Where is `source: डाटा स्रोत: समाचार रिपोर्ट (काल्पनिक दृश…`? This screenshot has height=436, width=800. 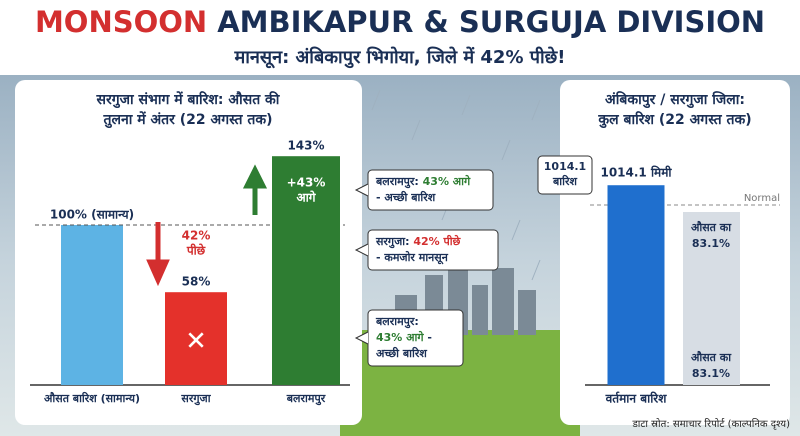 source: डाटा स्रोत: समाचार रिपोर्ट (काल्पनिक दृश… is located at coordinates (710, 424).